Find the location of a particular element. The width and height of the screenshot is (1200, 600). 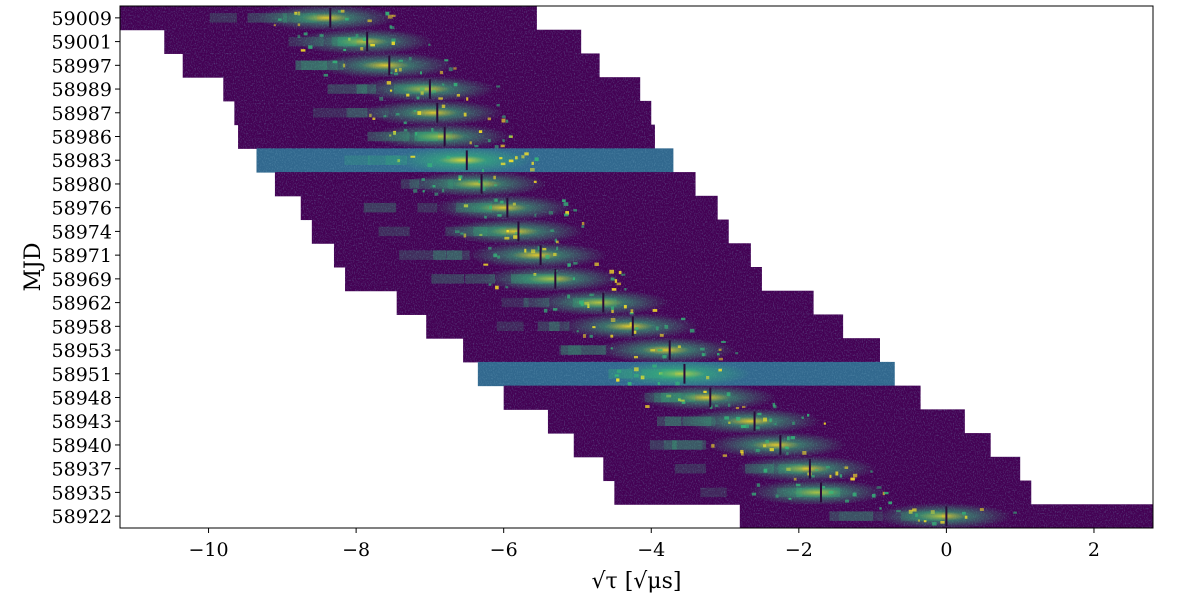

x-tick-label: −10 is located at coordinates (208, 550).